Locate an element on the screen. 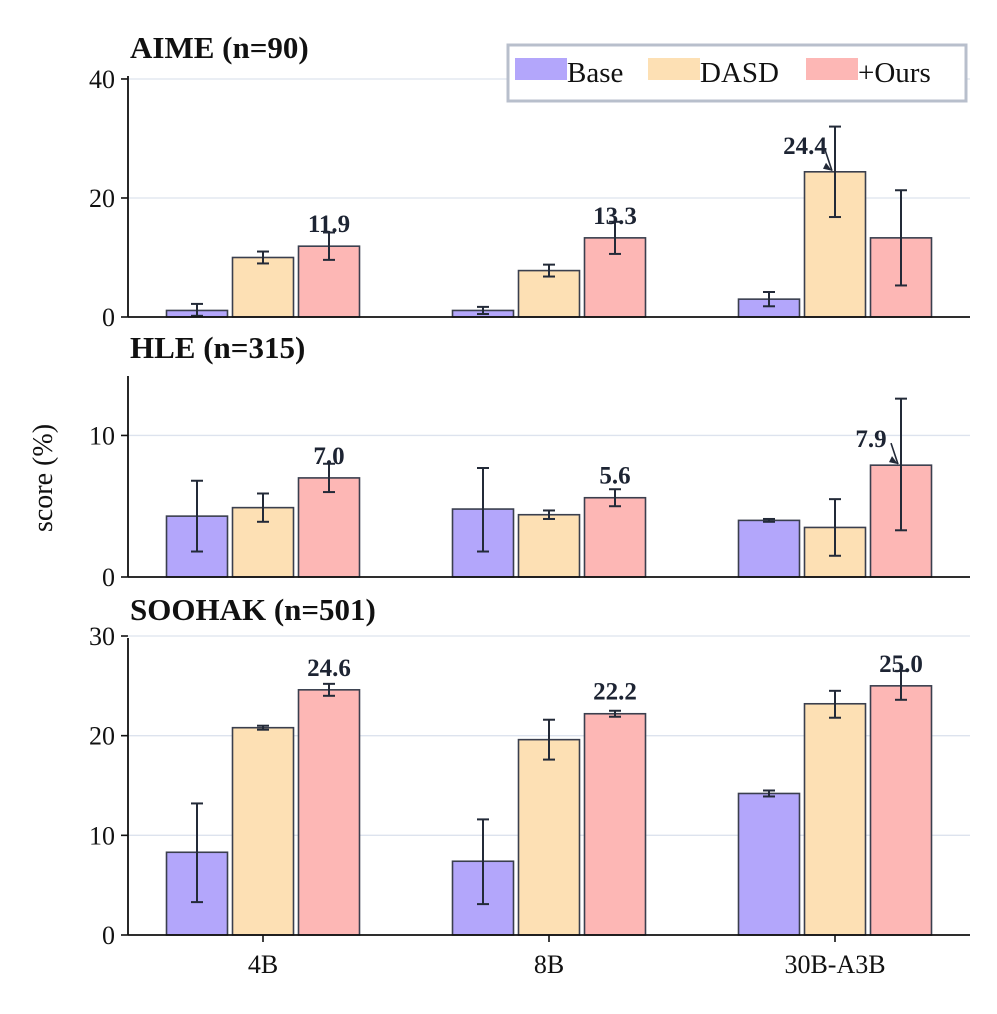  legend-box is located at coordinates (737, 73).